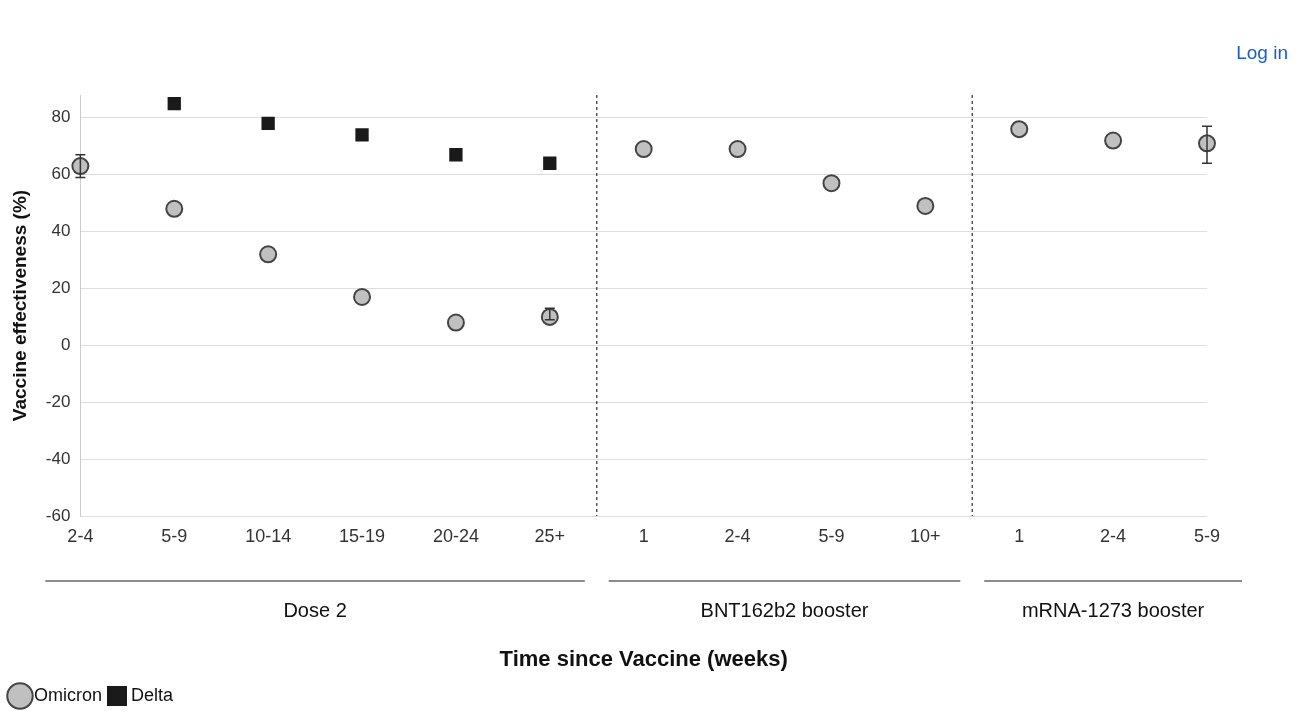 Image resolution: width=1302 pixels, height=715 pixels. What do you see at coordinates (61, 174) in the screenshot?
I see `y-tick-label: 60` at bounding box center [61, 174].